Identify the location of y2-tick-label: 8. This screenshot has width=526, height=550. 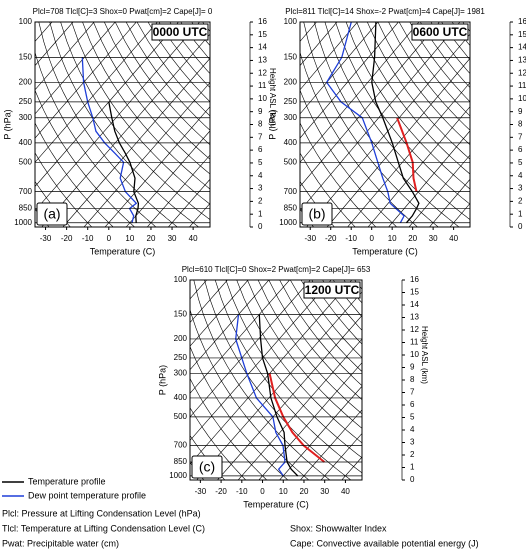
(412, 379).